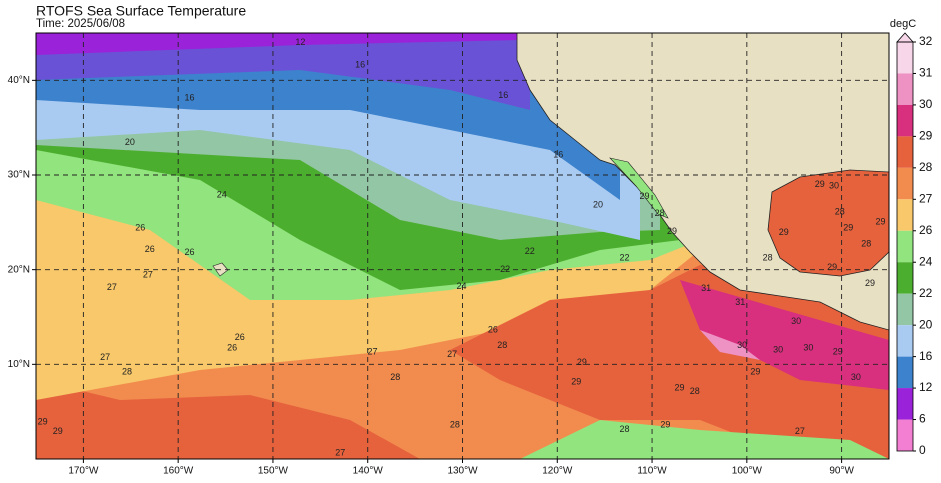 The image size is (941, 483). Describe the element at coordinates (926, 41) in the screenshot. I see `colorbar-tick-label: 32` at that location.